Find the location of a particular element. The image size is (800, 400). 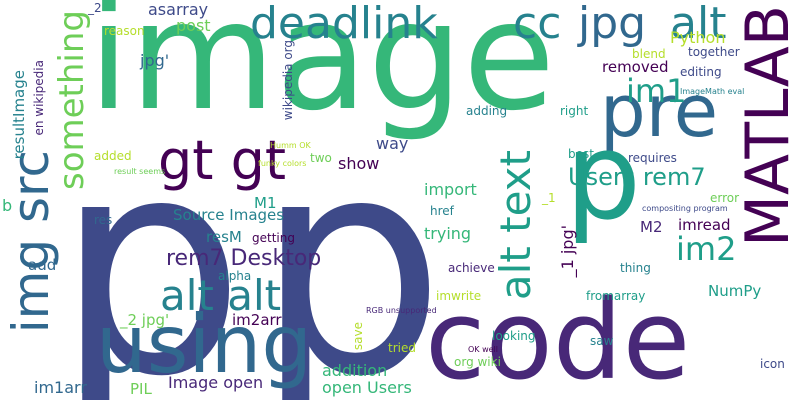

cloud-word-source-images: Source Images is located at coordinates (229, 215).